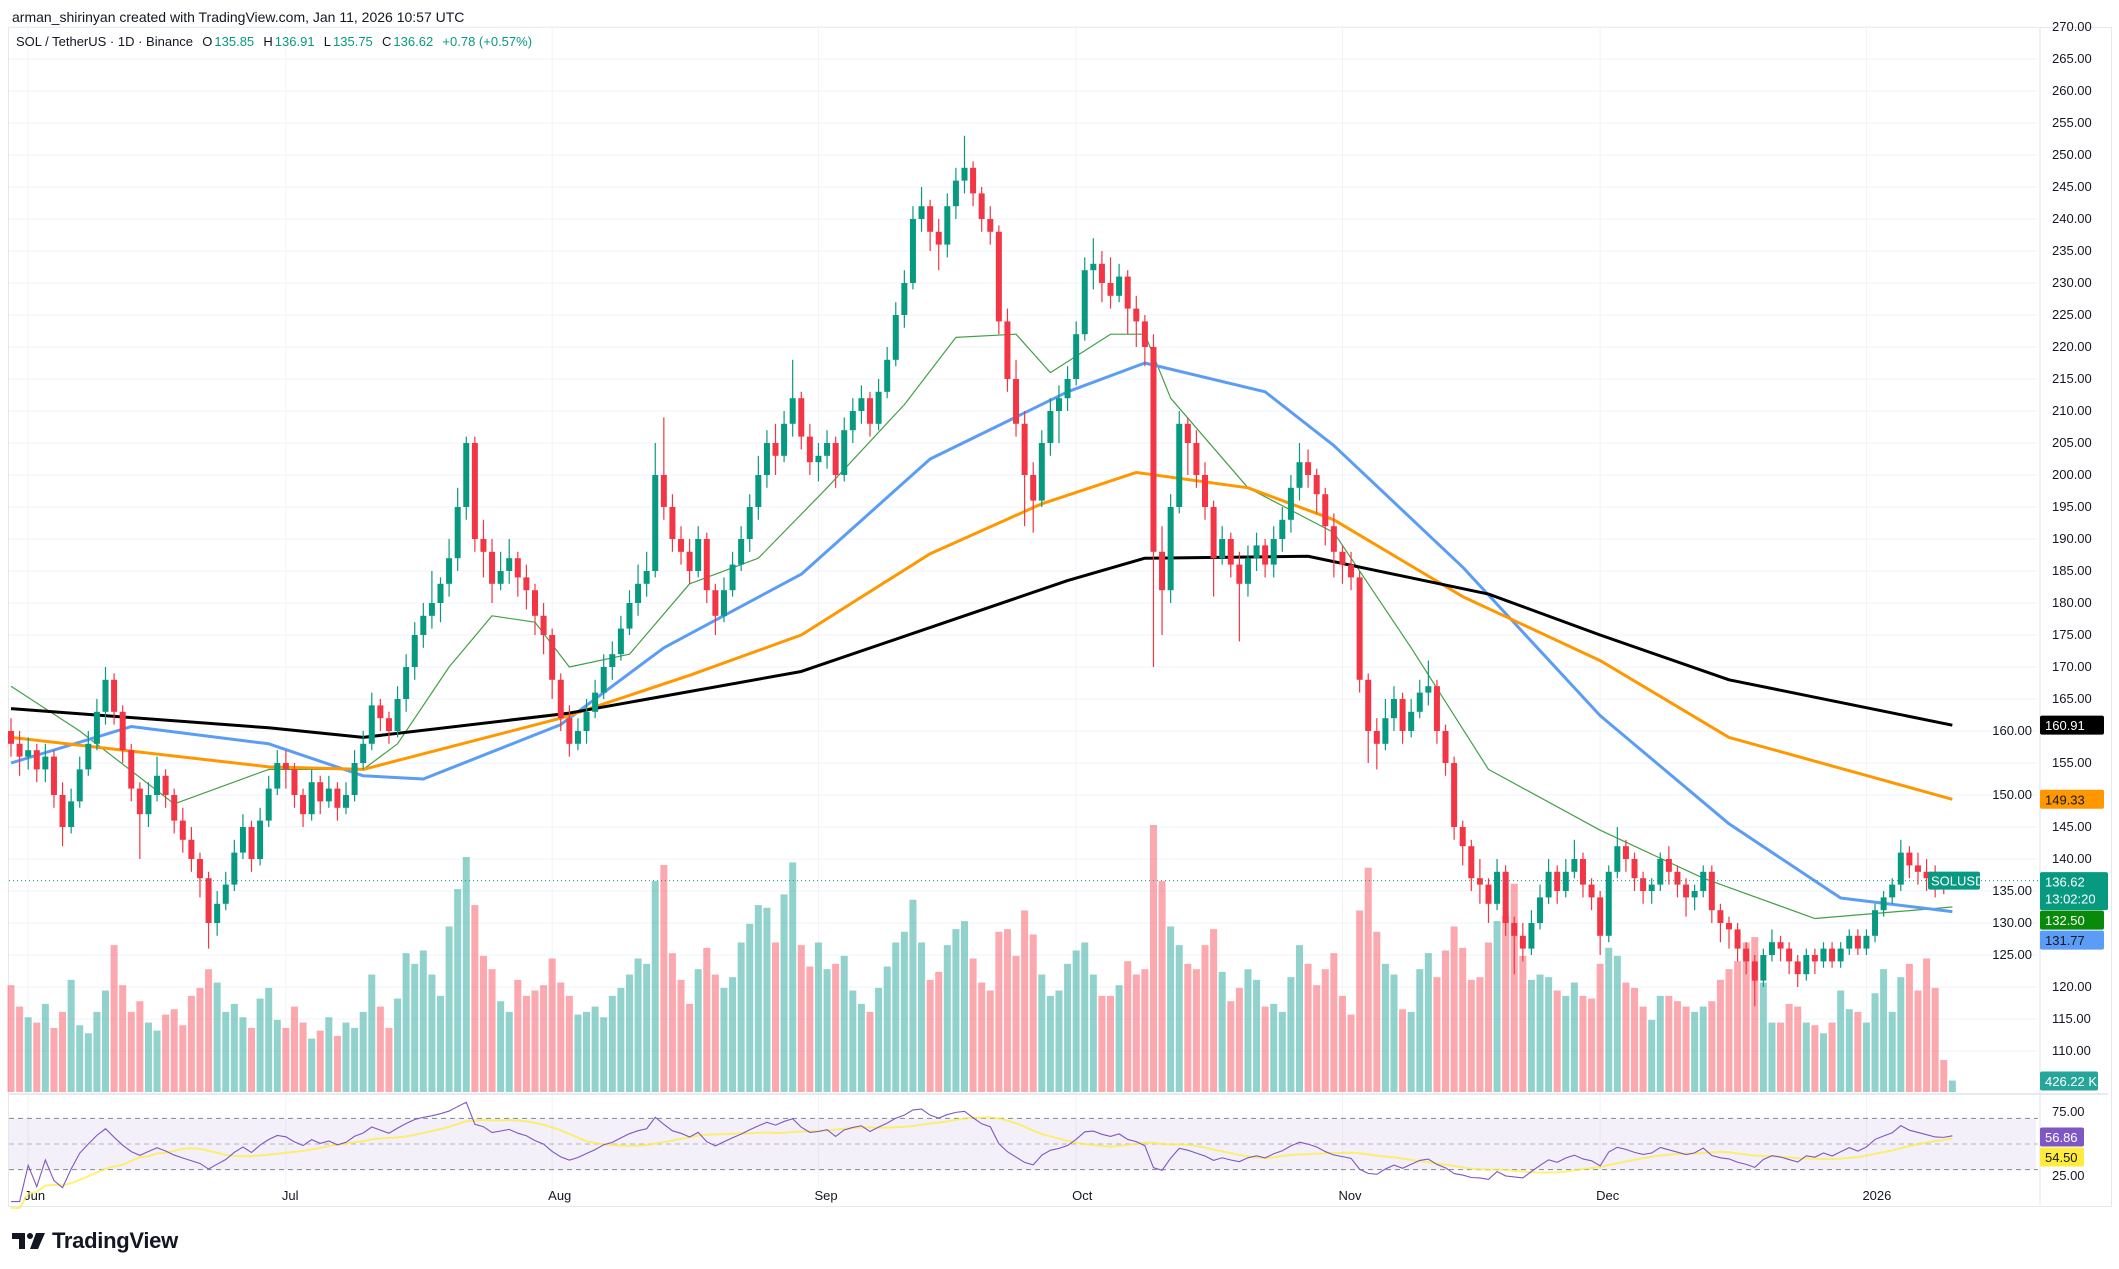 The height and width of the screenshot is (1269, 2119). What do you see at coordinates (2062, 1137) in the screenshot?
I see `rsi-value-badge: 56.86` at bounding box center [2062, 1137].